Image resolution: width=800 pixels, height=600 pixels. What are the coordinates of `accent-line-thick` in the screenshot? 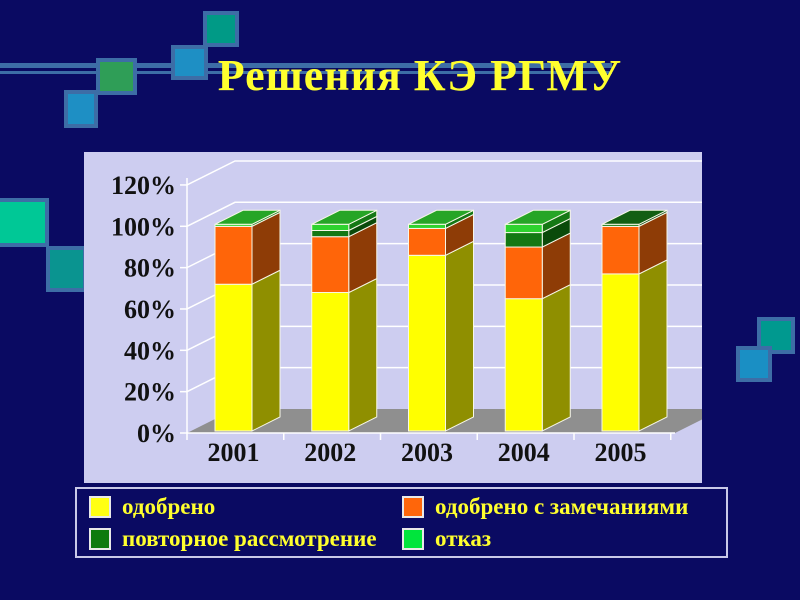 It's located at (306, 65).